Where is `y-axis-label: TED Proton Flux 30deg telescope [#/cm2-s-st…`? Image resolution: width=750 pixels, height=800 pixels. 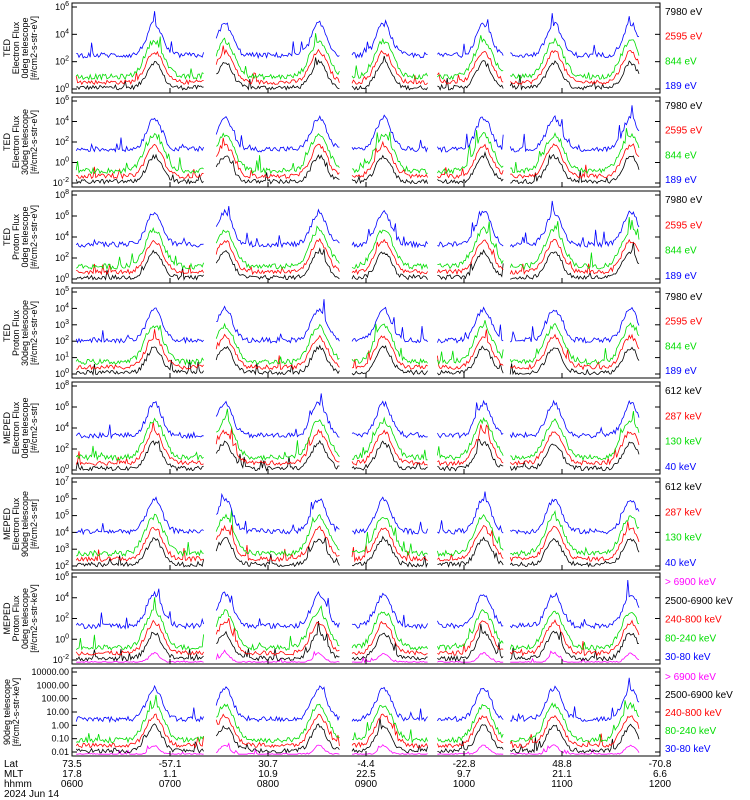
y-axis-label: TED Proton Flux 30deg telescope [#/cm2-s-st… is located at coordinates (20, 333).